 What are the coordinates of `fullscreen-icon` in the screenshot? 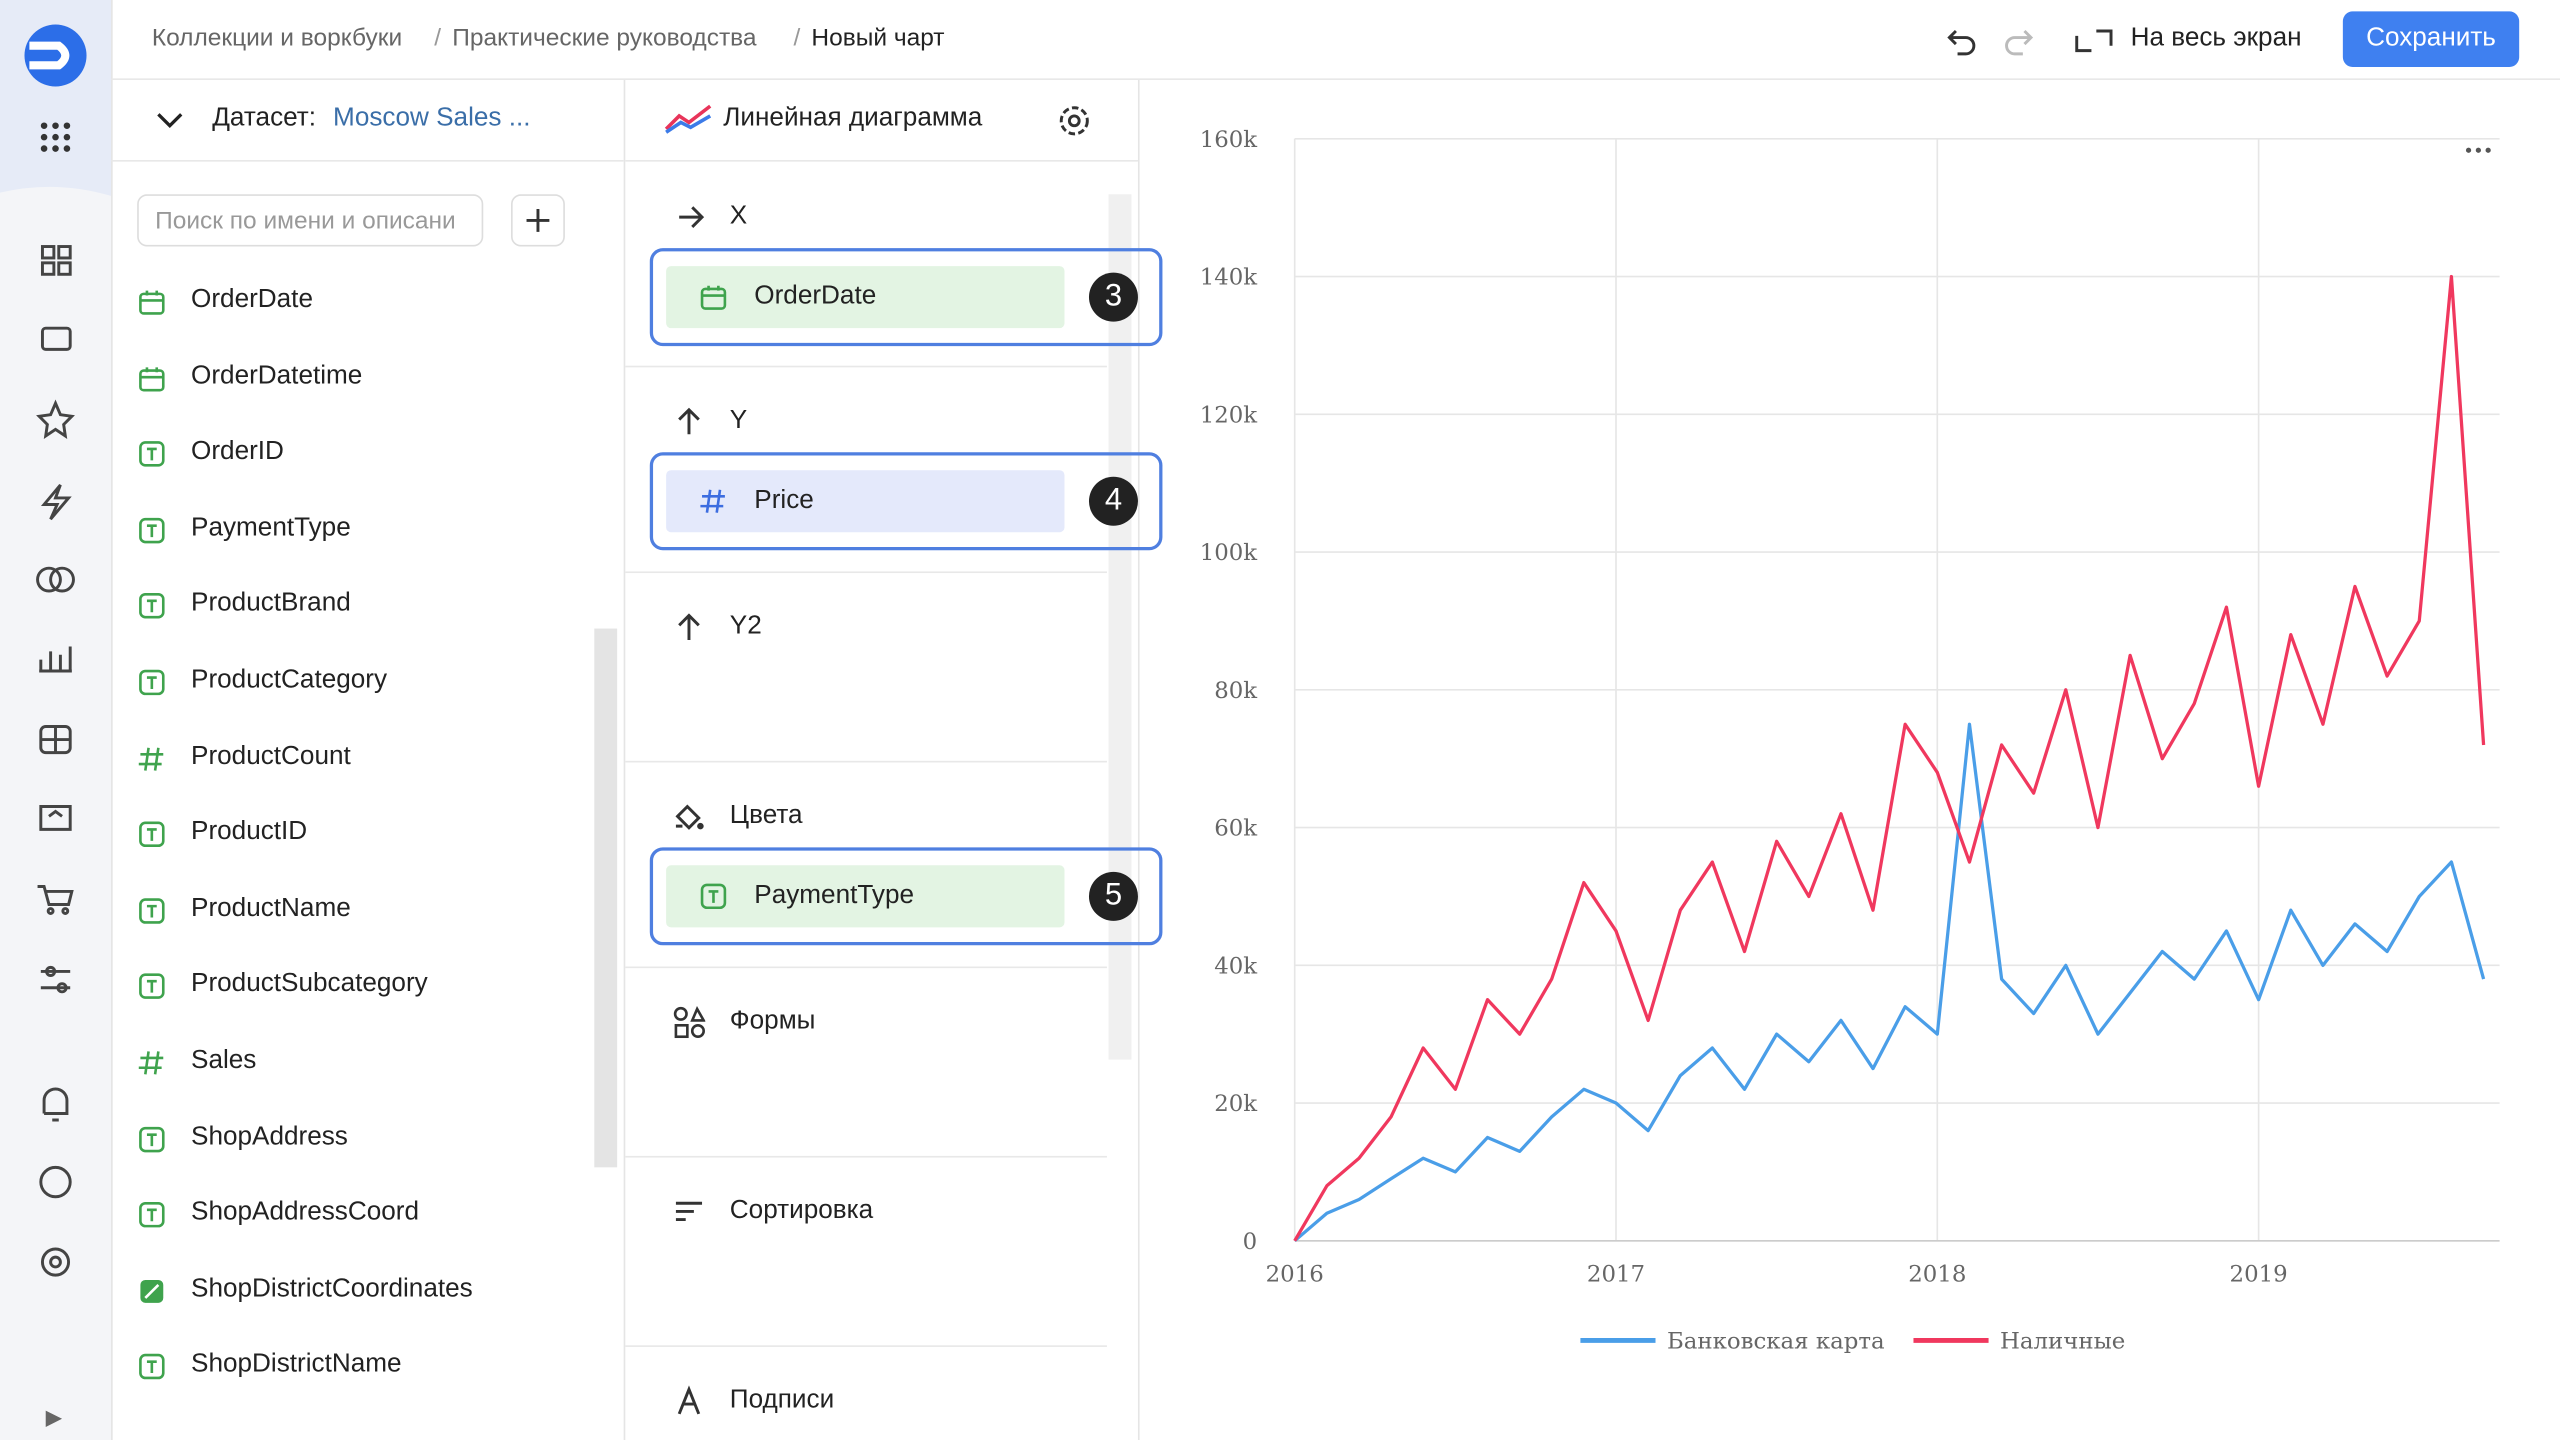 It's located at (2094, 41).